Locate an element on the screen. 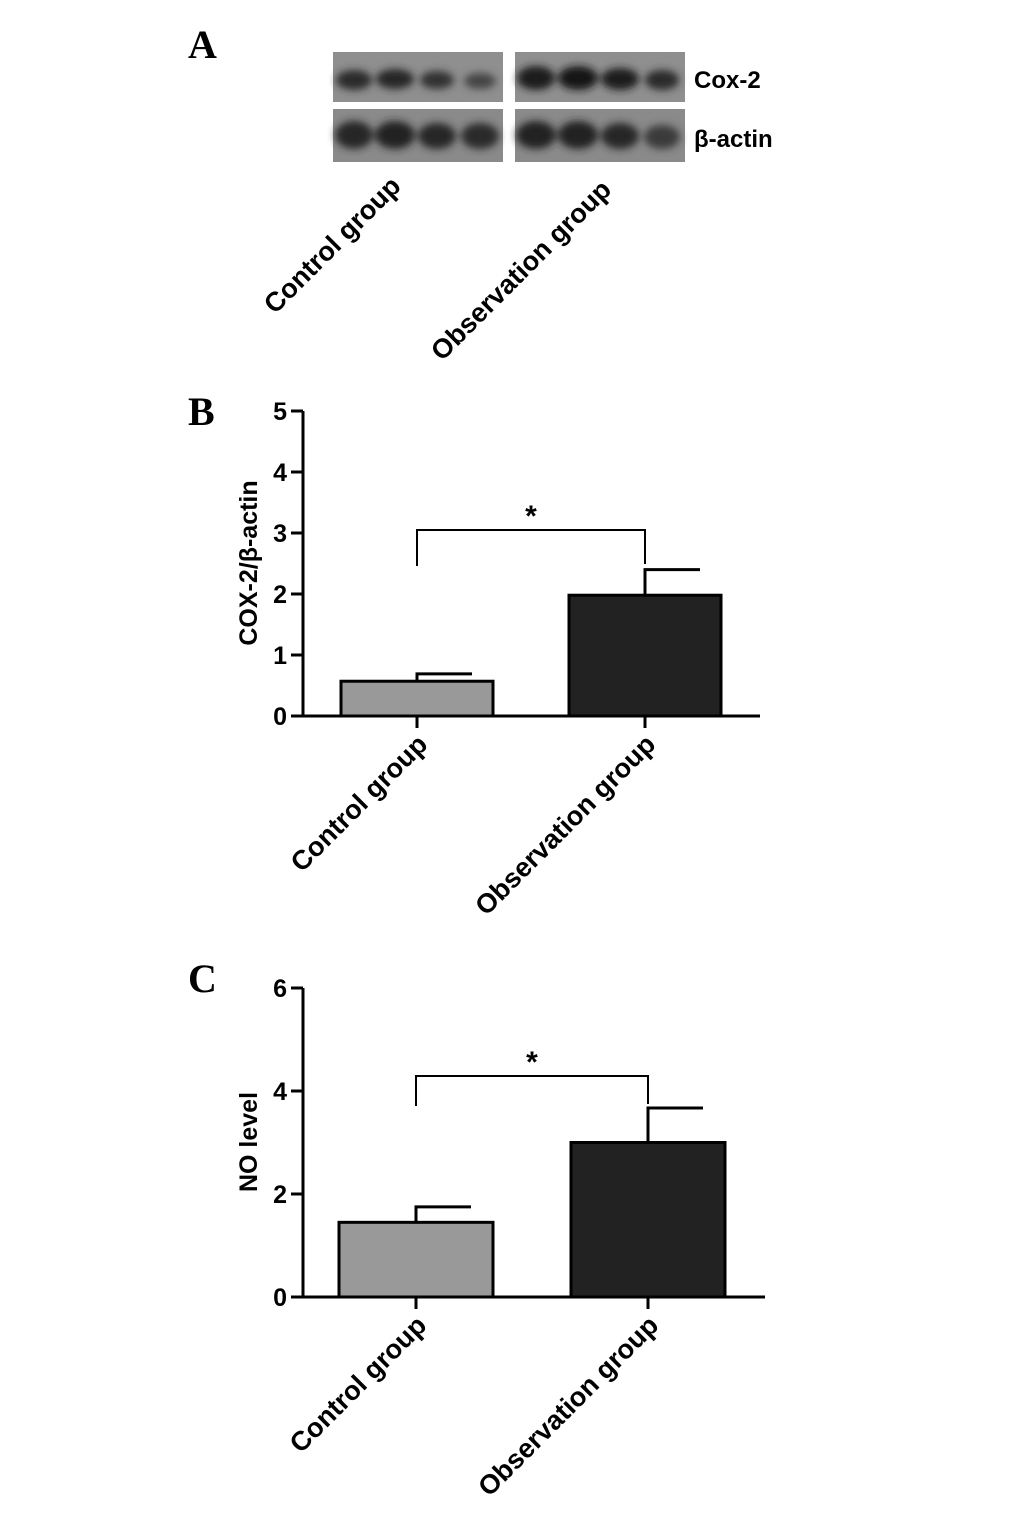 This screenshot has width=1033, height=1518. y-tick-label: 6 is located at coordinates (280, 989).